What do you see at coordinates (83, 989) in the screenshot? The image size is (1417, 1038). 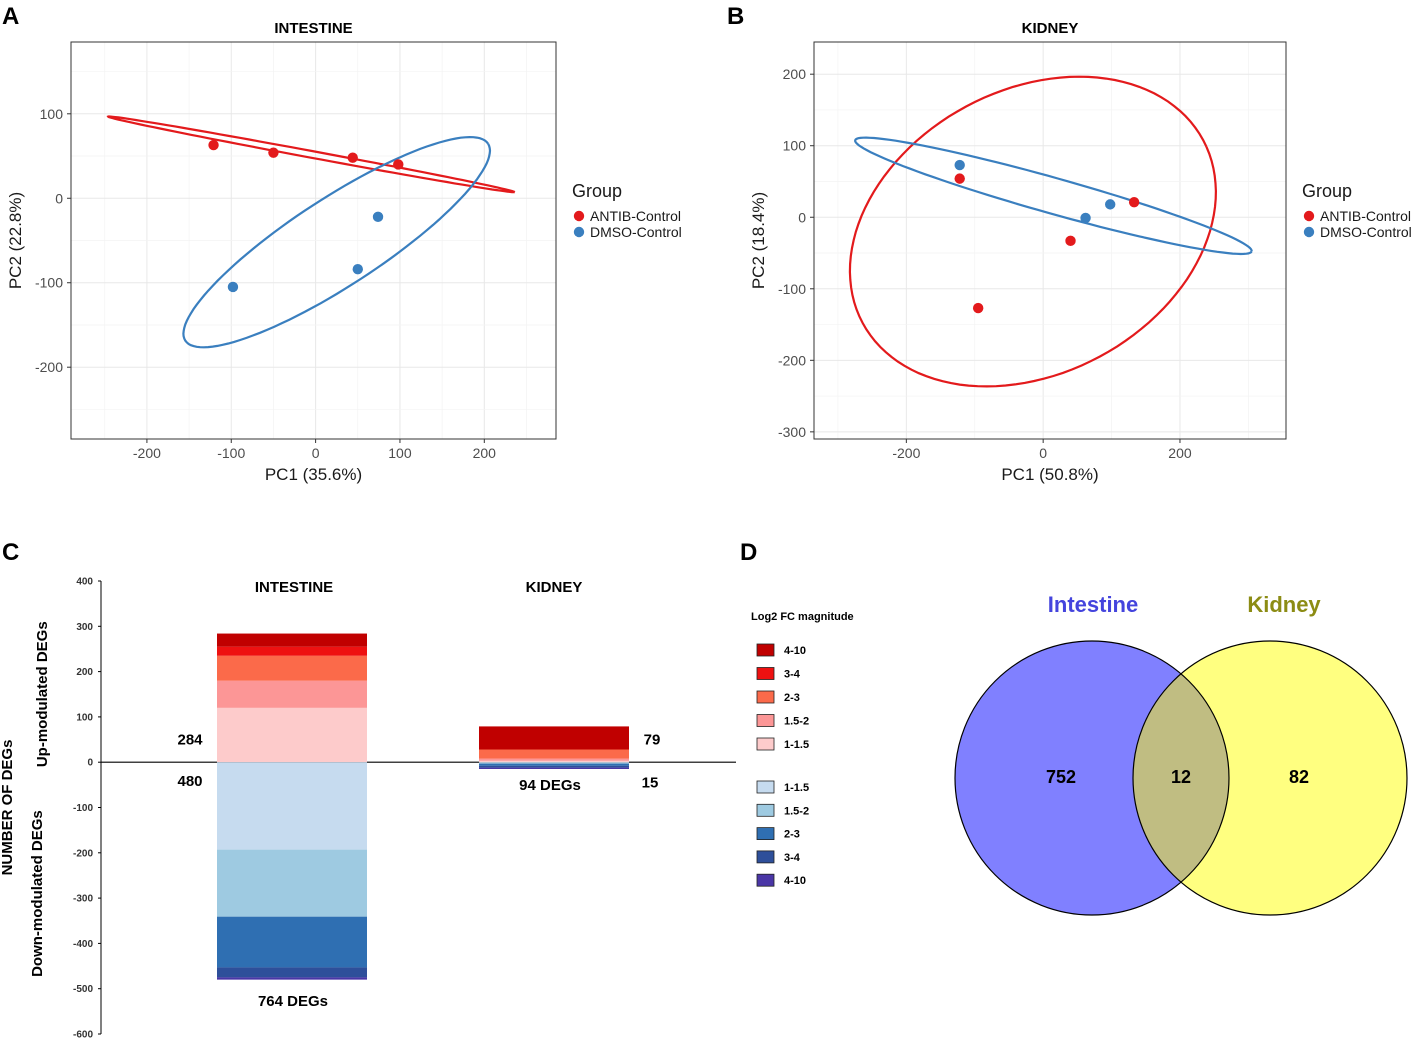 I see `y-tick-label: -500` at bounding box center [83, 989].